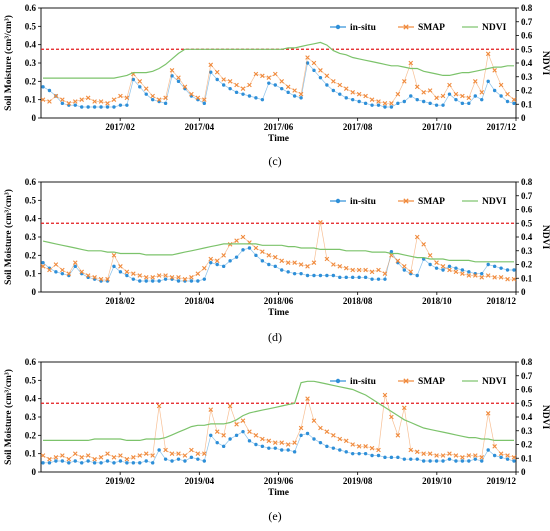  What do you see at coordinates (31, 182) in the screenshot?
I see `y-tick-label: 0.6` at bounding box center [31, 182].